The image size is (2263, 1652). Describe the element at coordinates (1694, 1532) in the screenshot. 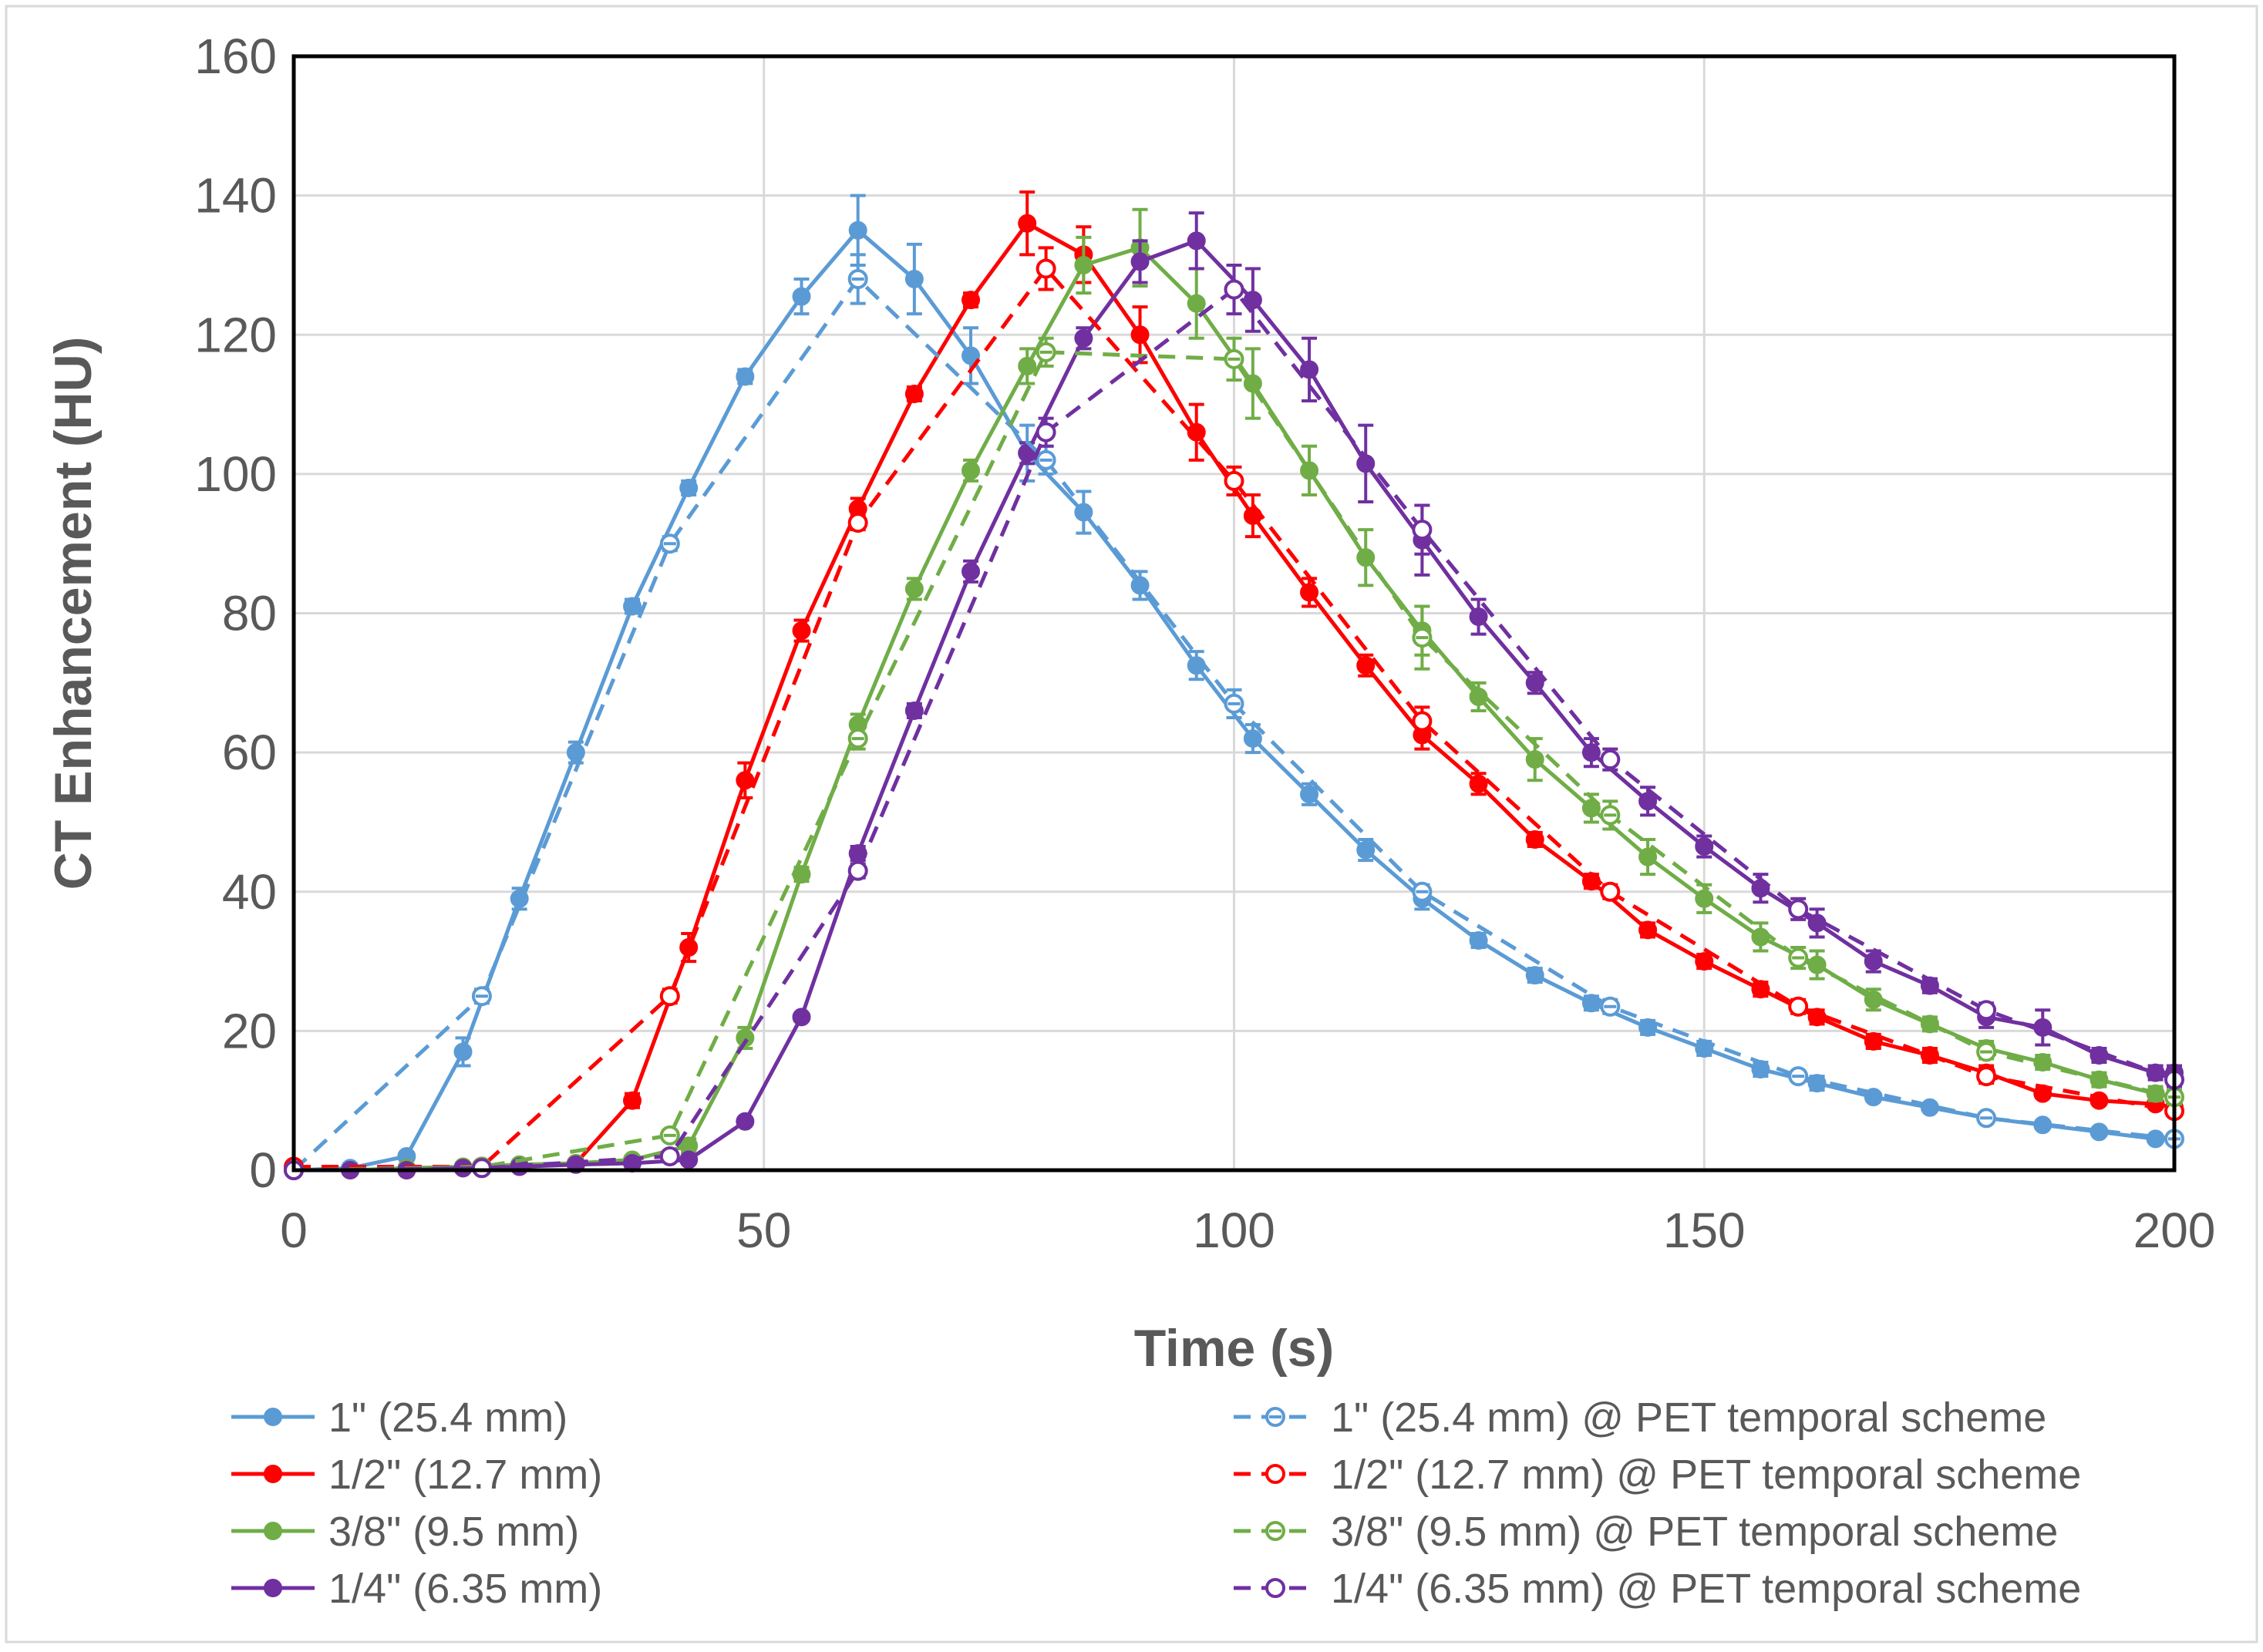

I see `legend-label: 3/8" (9.5 mm) @ PET temporal scheme` at that location.